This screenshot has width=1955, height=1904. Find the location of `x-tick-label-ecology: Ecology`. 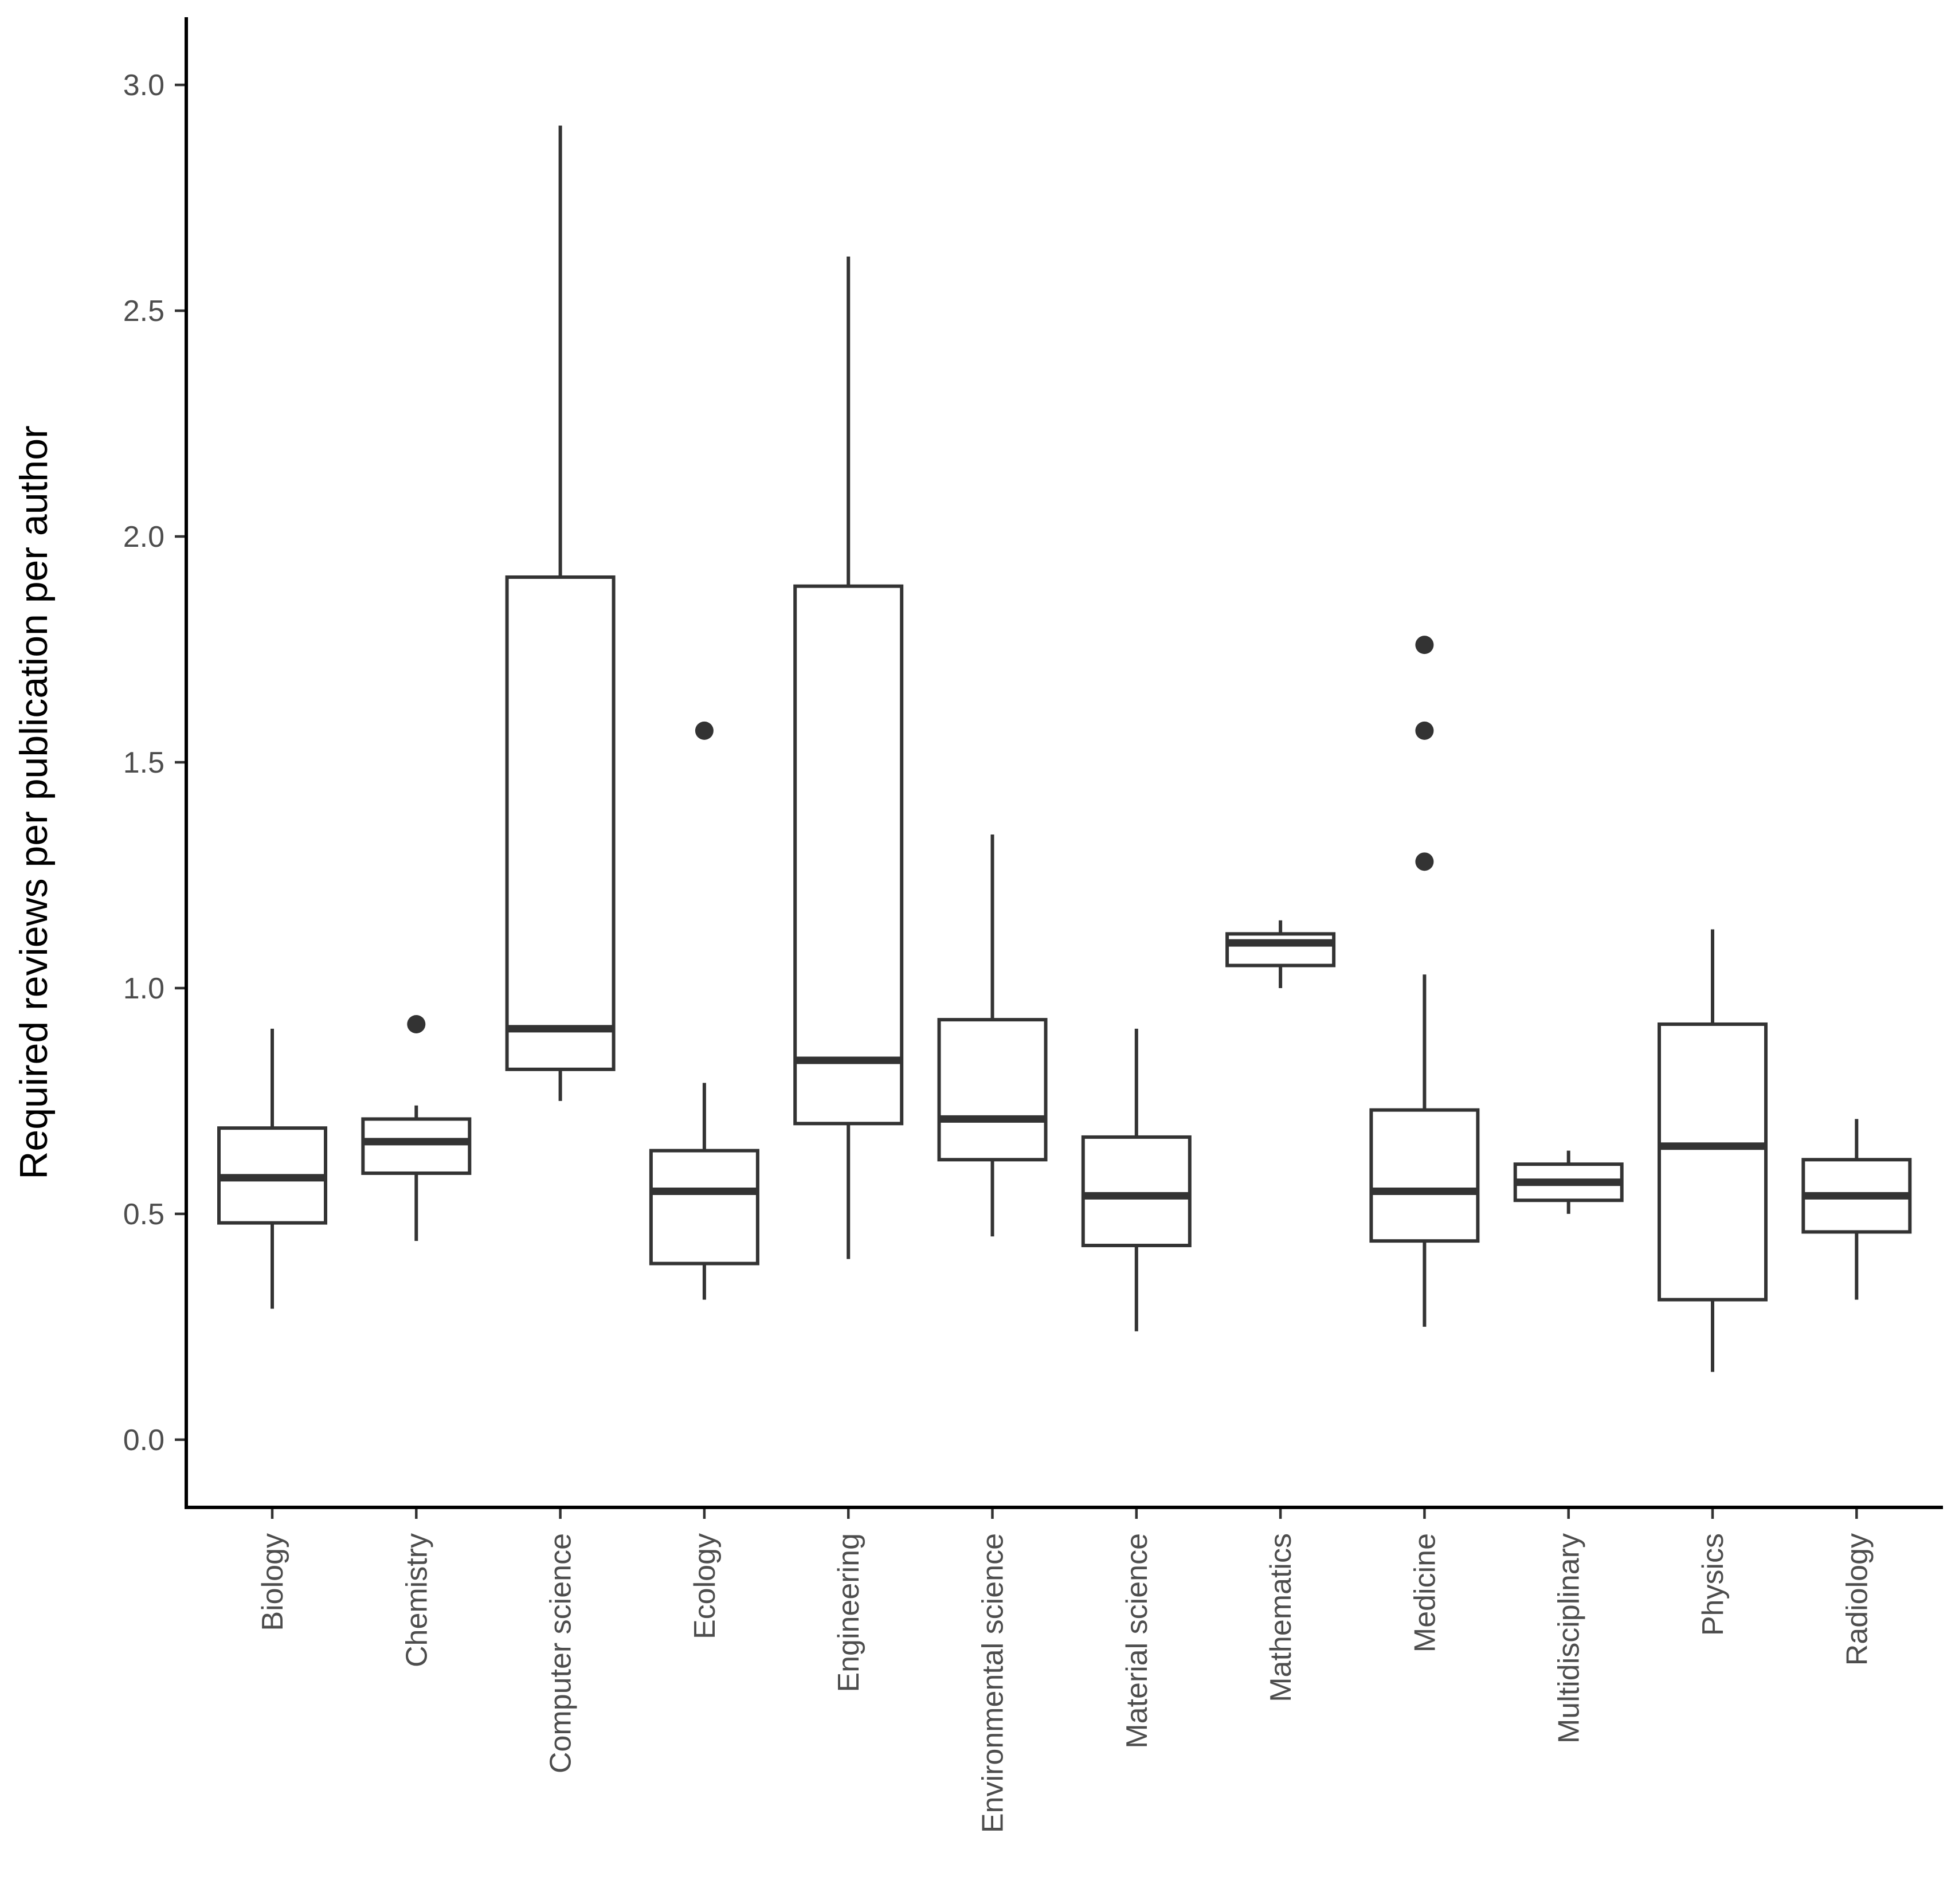

x-tick-label-ecology: Ecology is located at coordinates (705, 1586).